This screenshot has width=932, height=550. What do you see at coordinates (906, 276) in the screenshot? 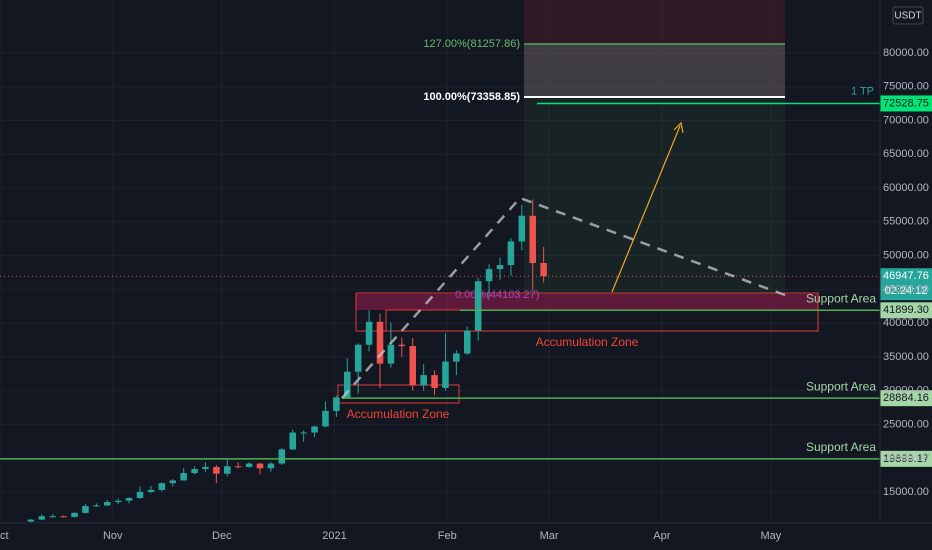
I see `price-tag-label: 46947.76` at bounding box center [906, 276].